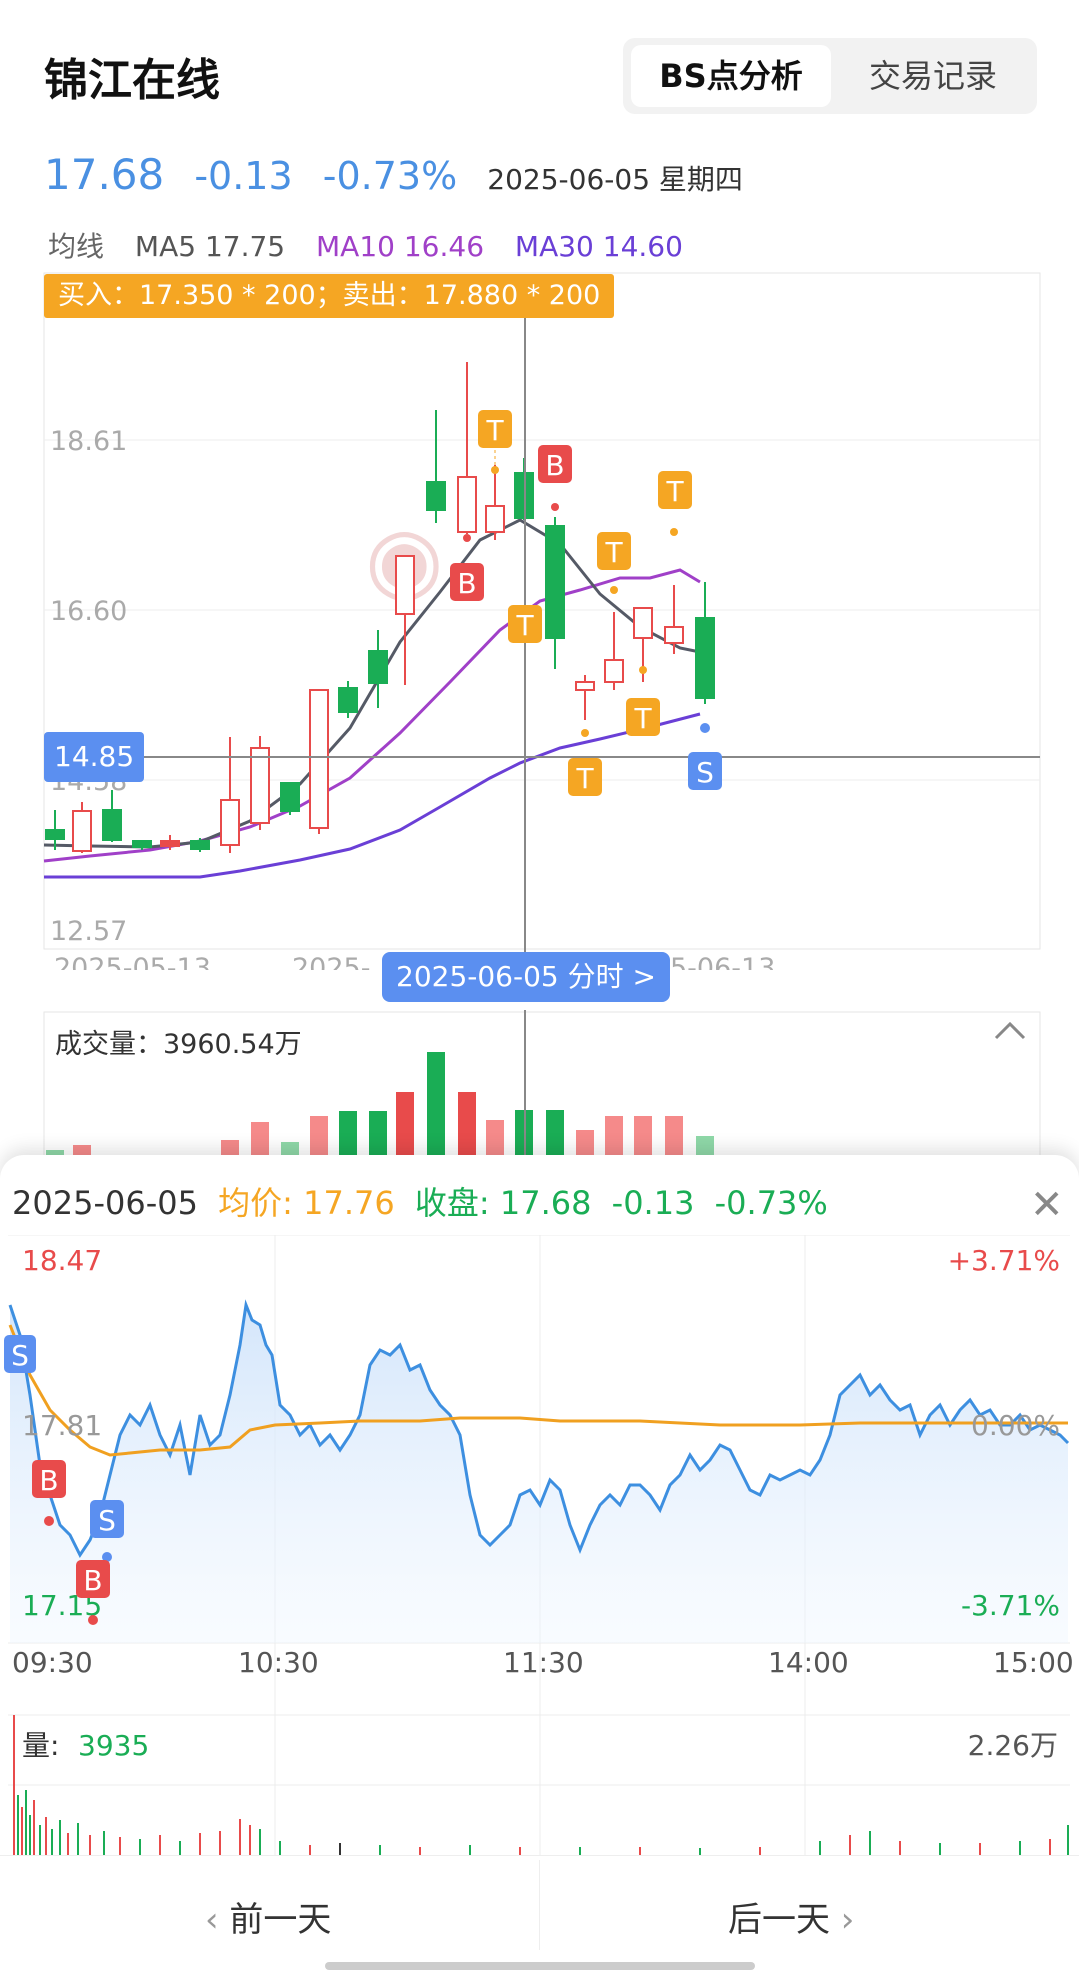 This screenshot has height=1973, width=1079. Describe the element at coordinates (526, 977) in the screenshot. I see `crosshair-date-button: 2025-06-05 分时 >` at that location.